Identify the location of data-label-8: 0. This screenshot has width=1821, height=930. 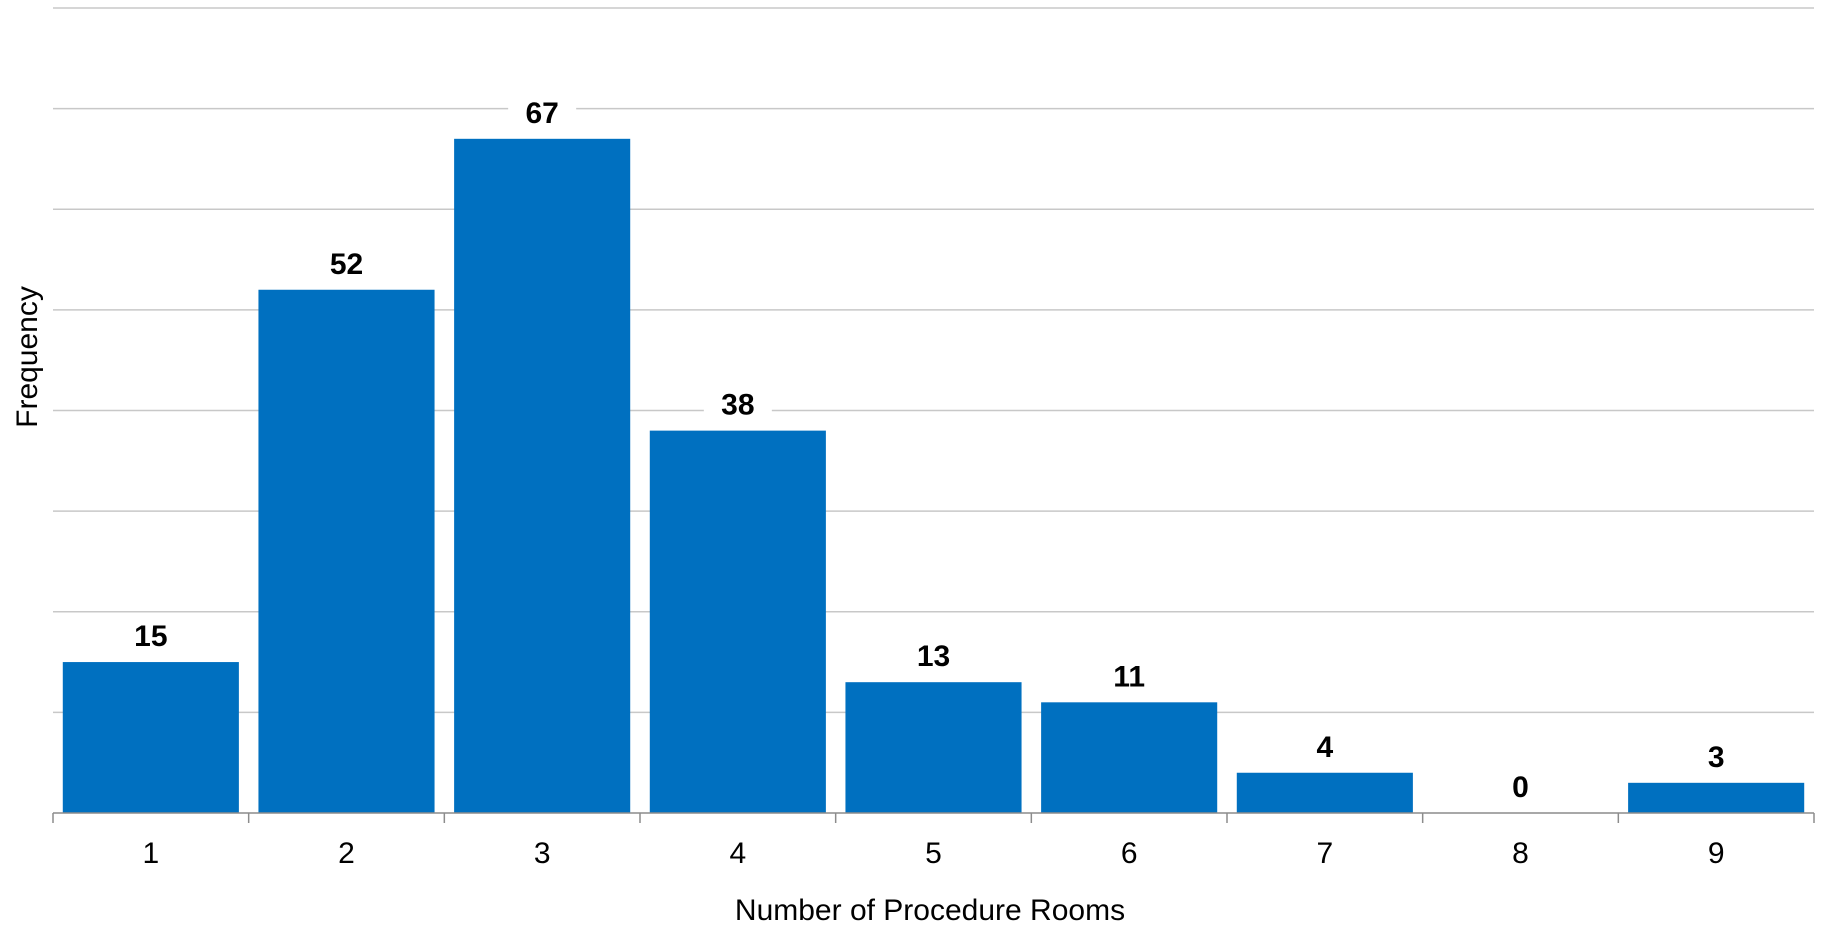
(1520, 787).